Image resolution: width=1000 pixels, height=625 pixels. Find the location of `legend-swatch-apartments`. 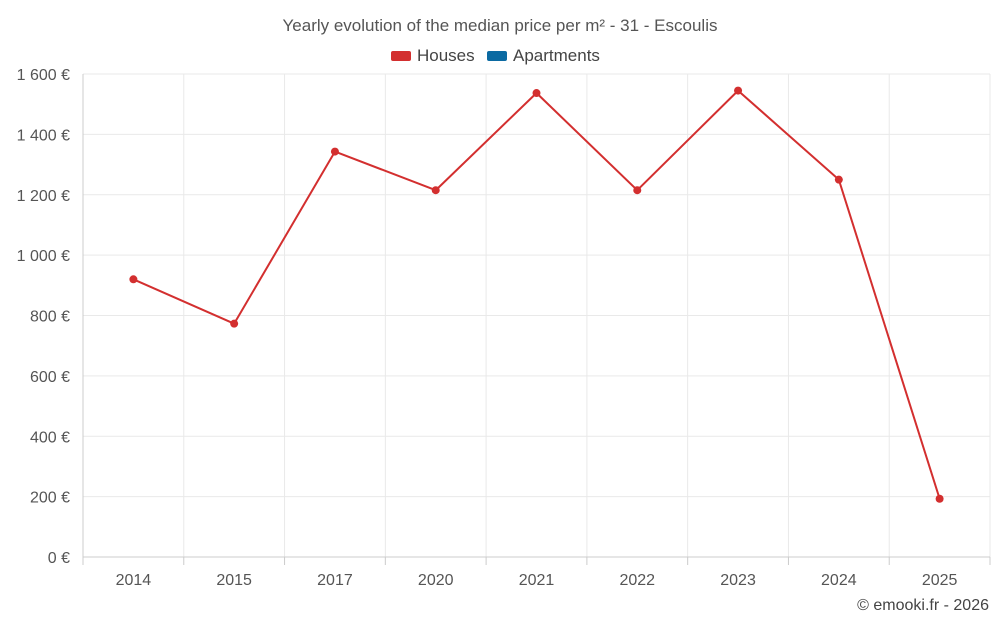

legend-swatch-apartments is located at coordinates (497, 56).